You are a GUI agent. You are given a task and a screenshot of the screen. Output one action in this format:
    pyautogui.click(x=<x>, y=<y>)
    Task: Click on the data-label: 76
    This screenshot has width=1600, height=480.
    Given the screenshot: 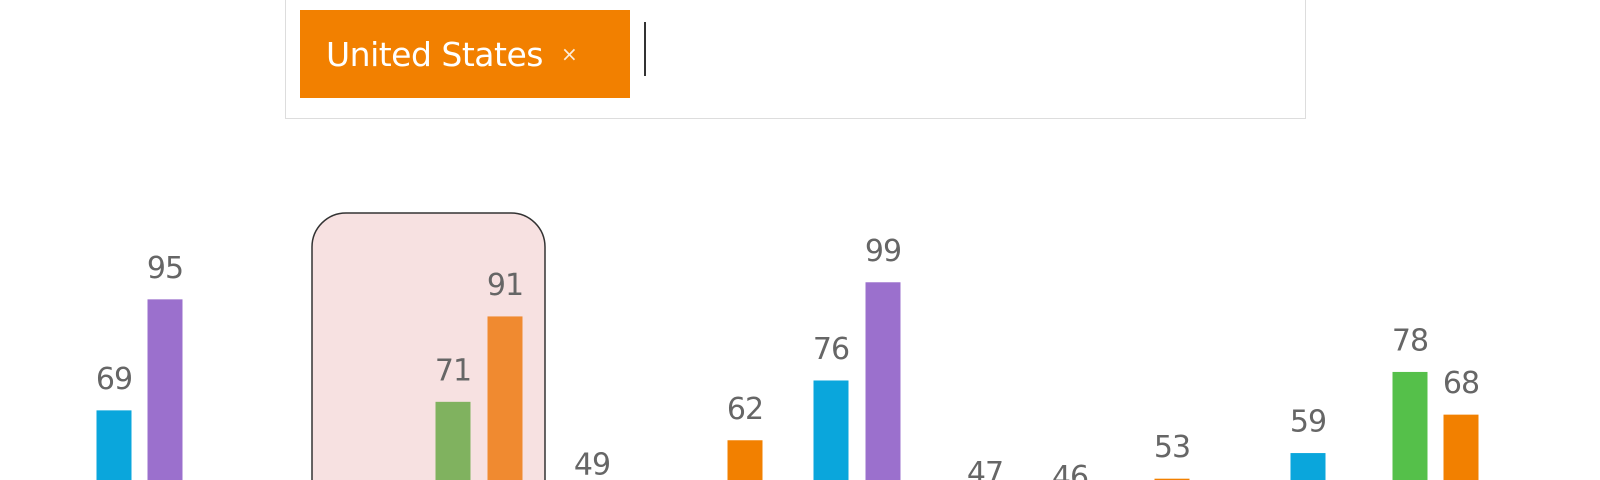 What is the action you would take?
    pyautogui.click(x=831, y=349)
    